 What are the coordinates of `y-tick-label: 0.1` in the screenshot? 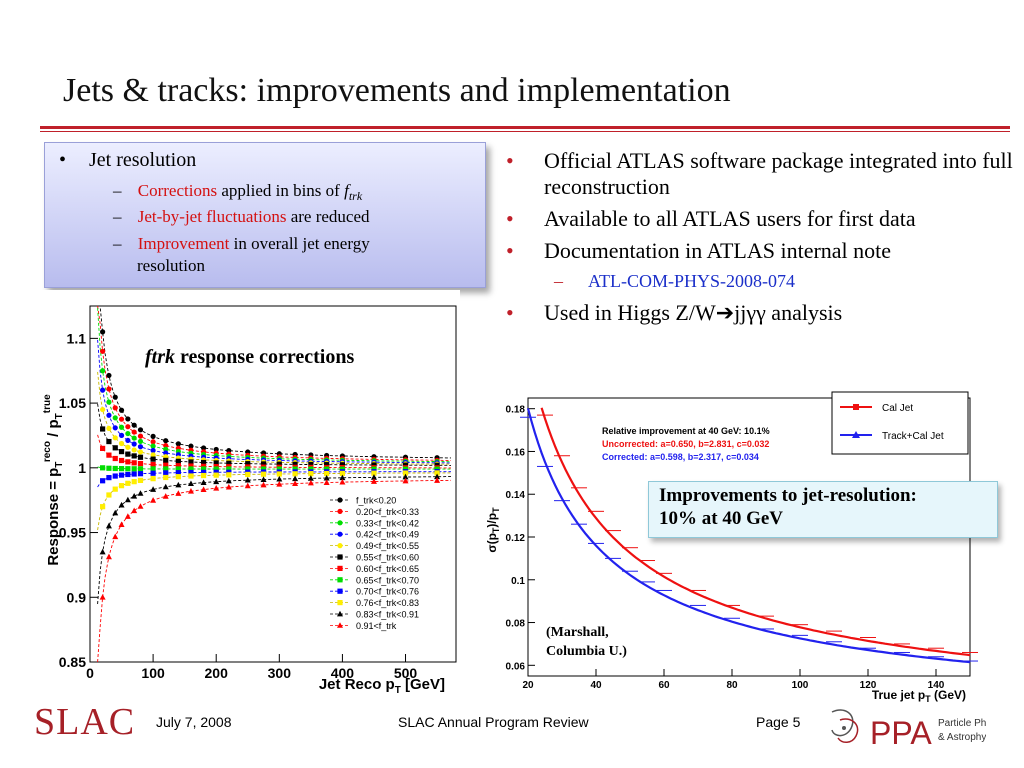 It's located at (518, 581).